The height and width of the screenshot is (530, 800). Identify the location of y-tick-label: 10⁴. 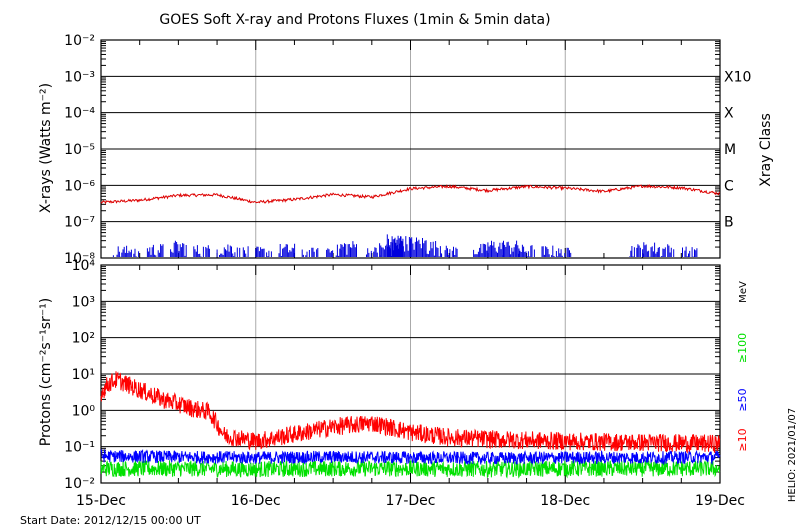
(84, 266).